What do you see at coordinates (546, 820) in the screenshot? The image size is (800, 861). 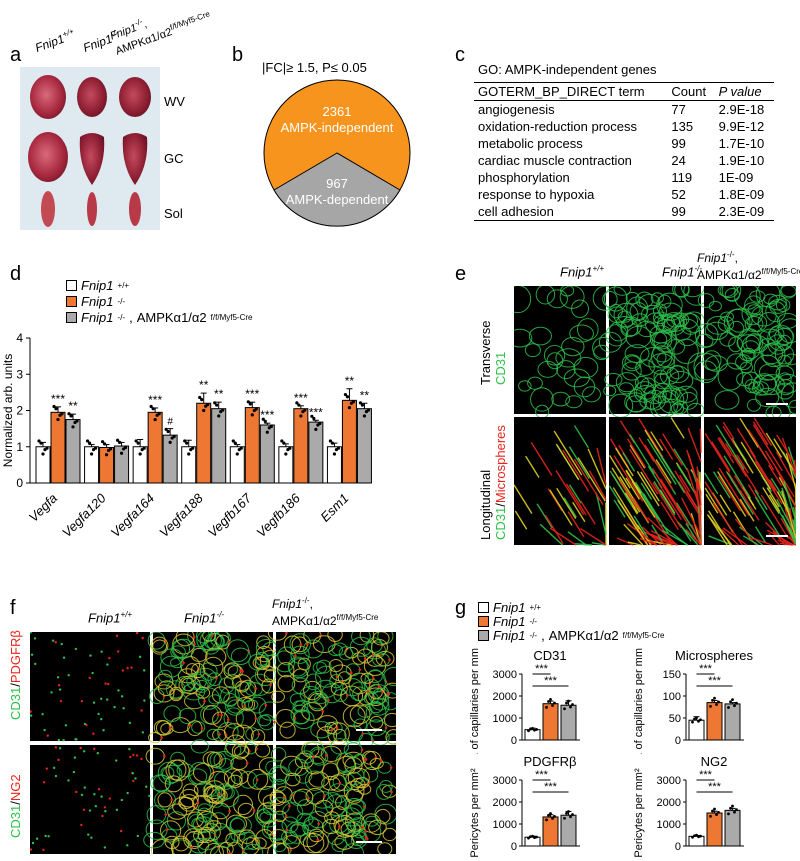 I see `g-pdgfrb-point` at bounding box center [546, 820].